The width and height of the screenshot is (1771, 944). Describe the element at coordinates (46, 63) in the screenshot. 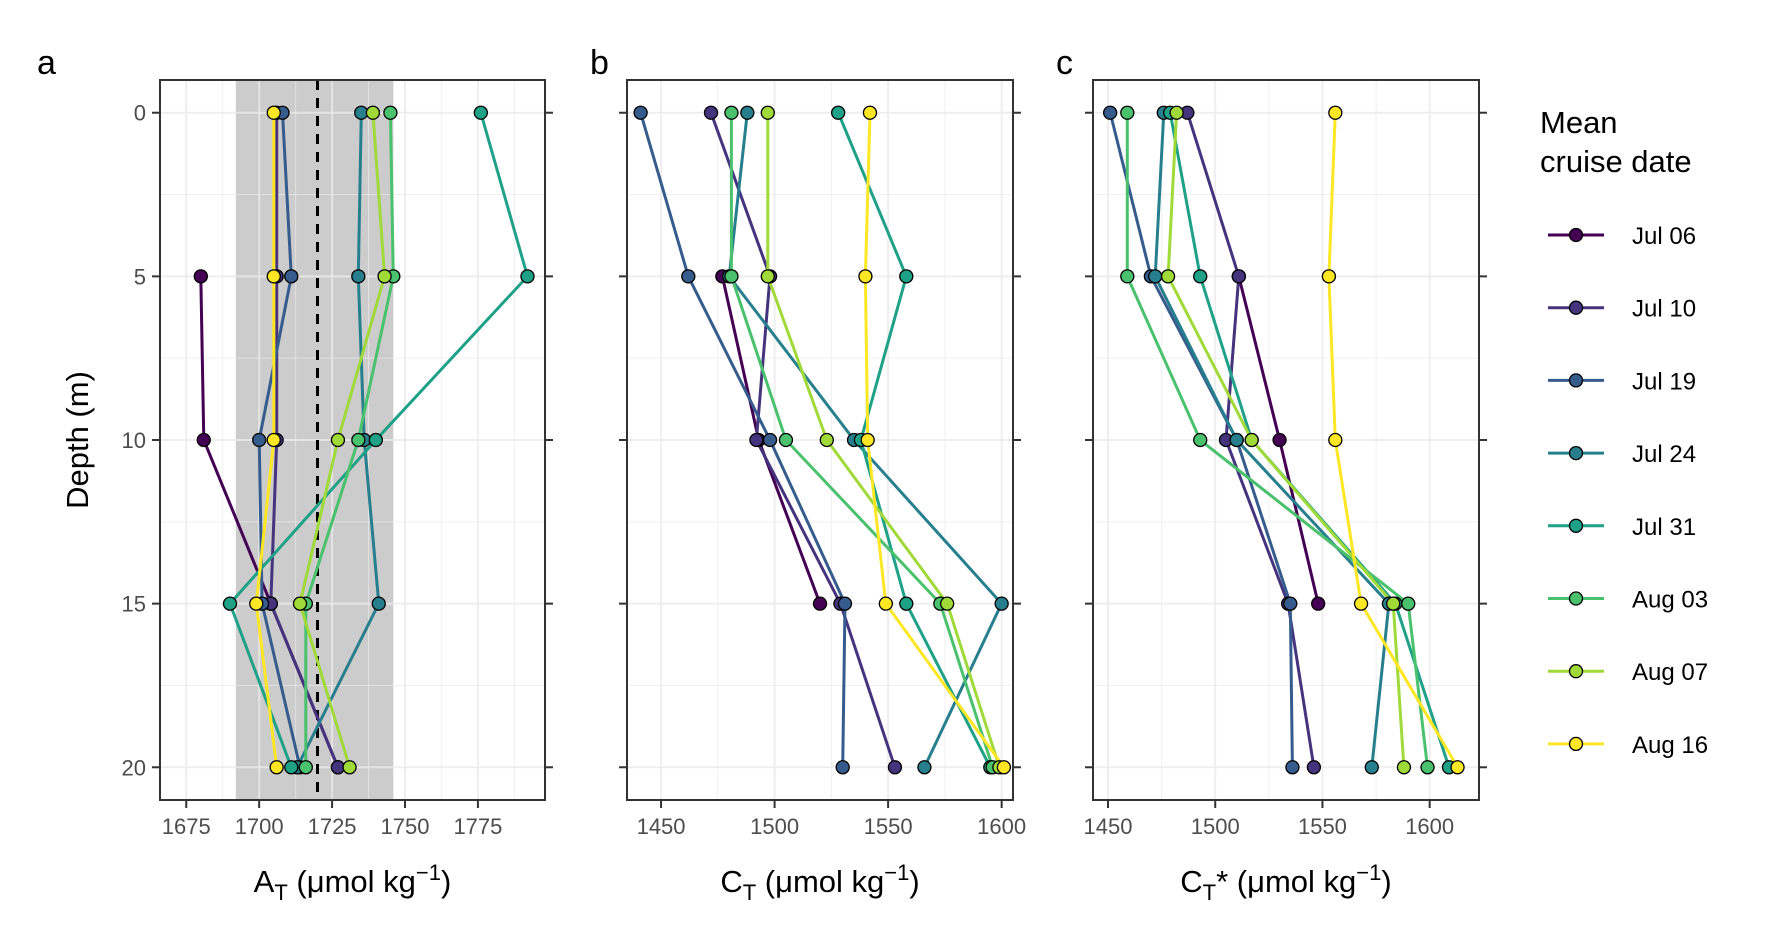

I see `panel-label: a` at that location.